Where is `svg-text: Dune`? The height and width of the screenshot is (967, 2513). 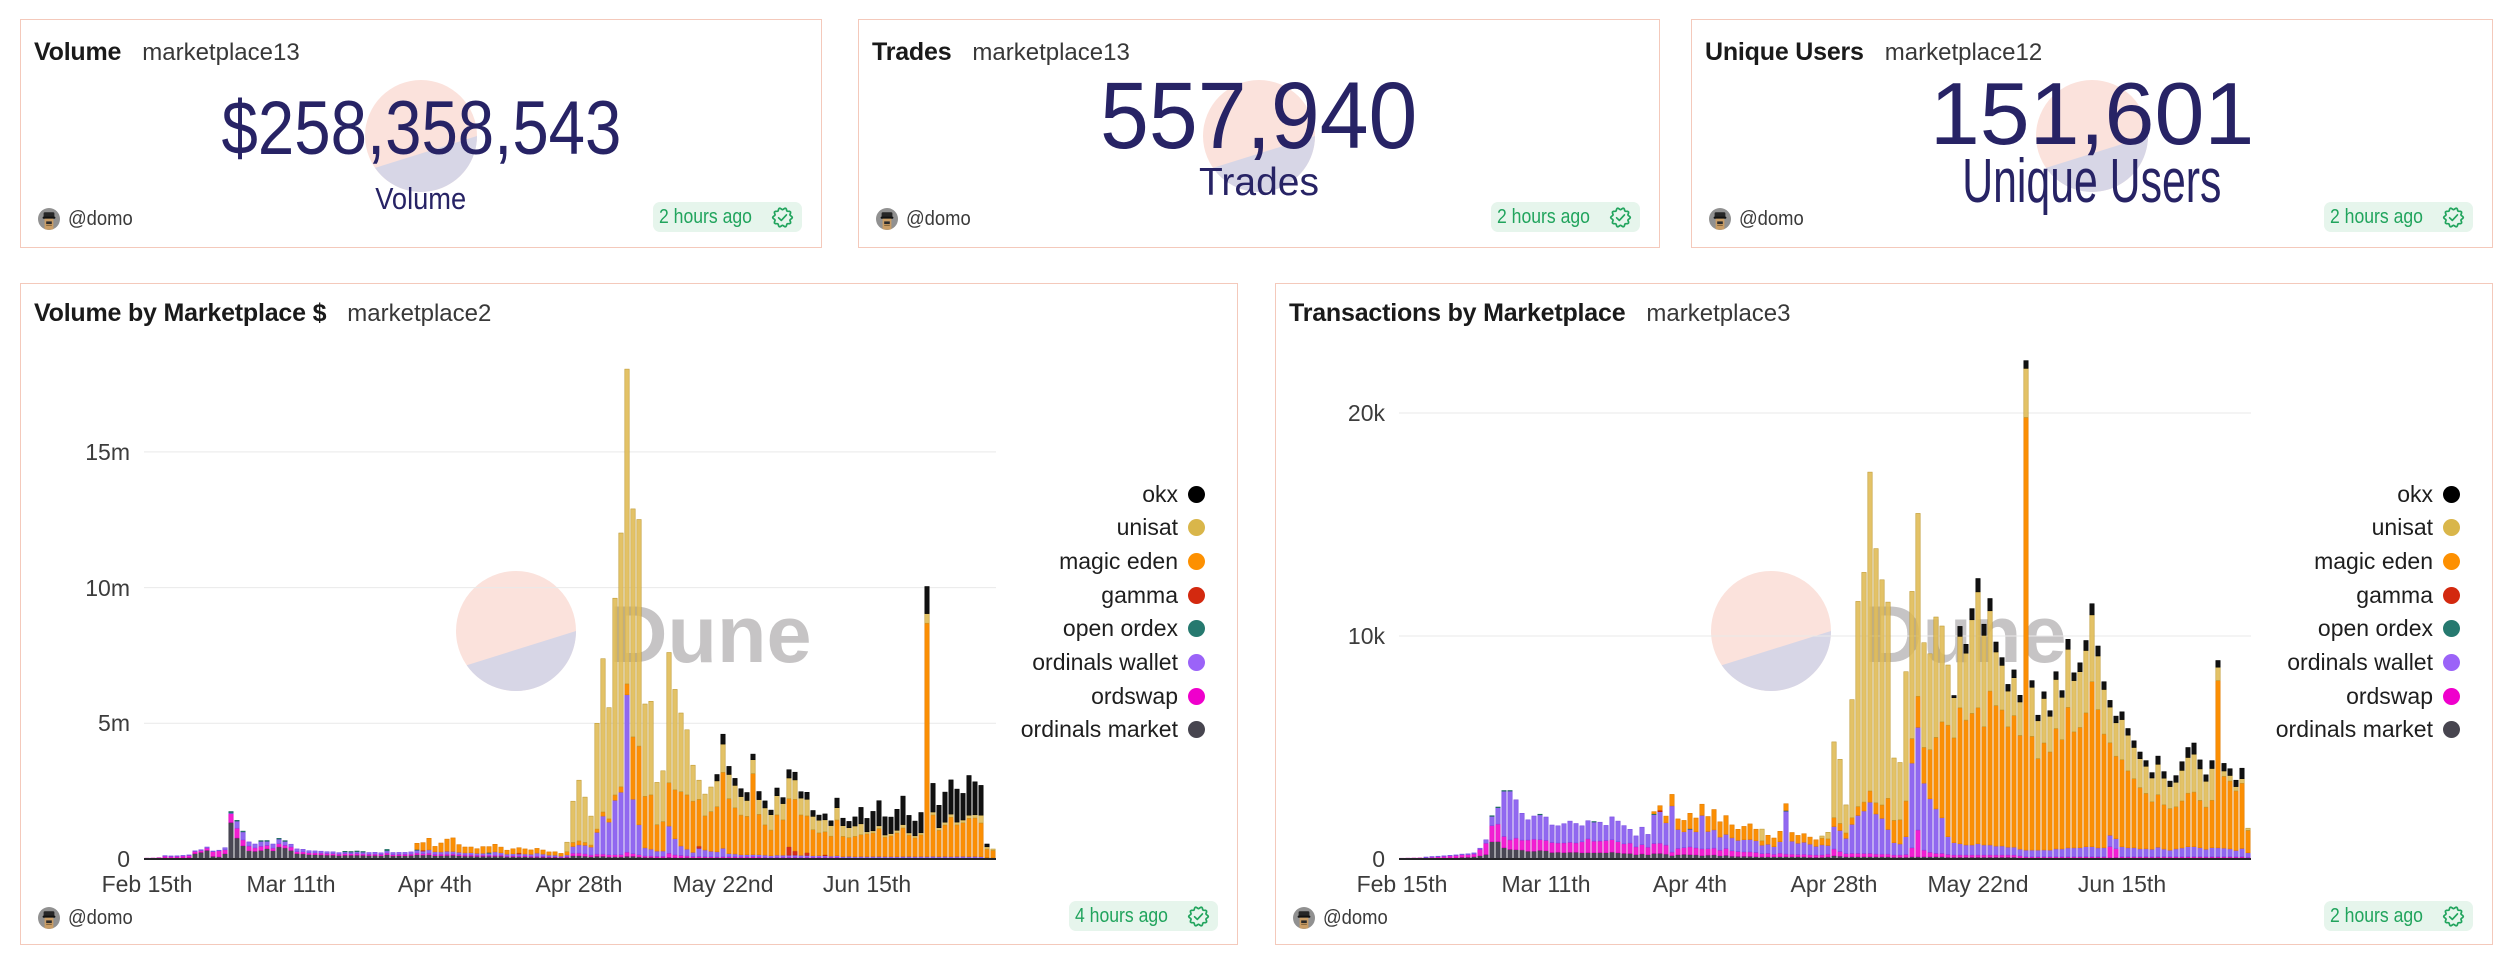
svg-text: Dune is located at coordinates (710, 635).